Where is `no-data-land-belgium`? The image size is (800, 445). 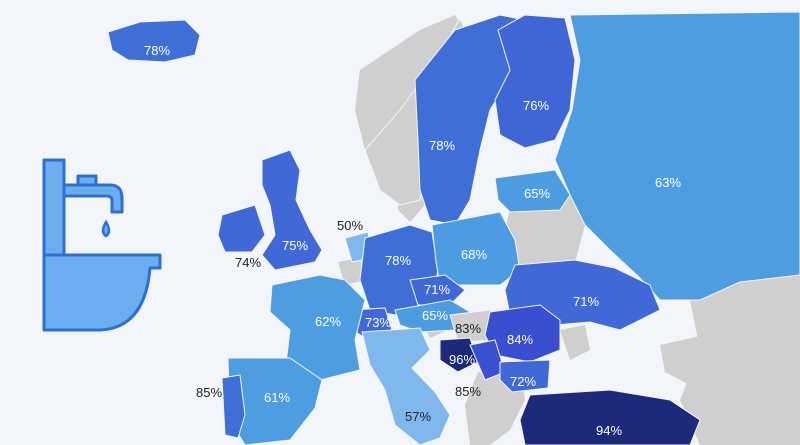
no-data-land-belgium is located at coordinates (351, 271).